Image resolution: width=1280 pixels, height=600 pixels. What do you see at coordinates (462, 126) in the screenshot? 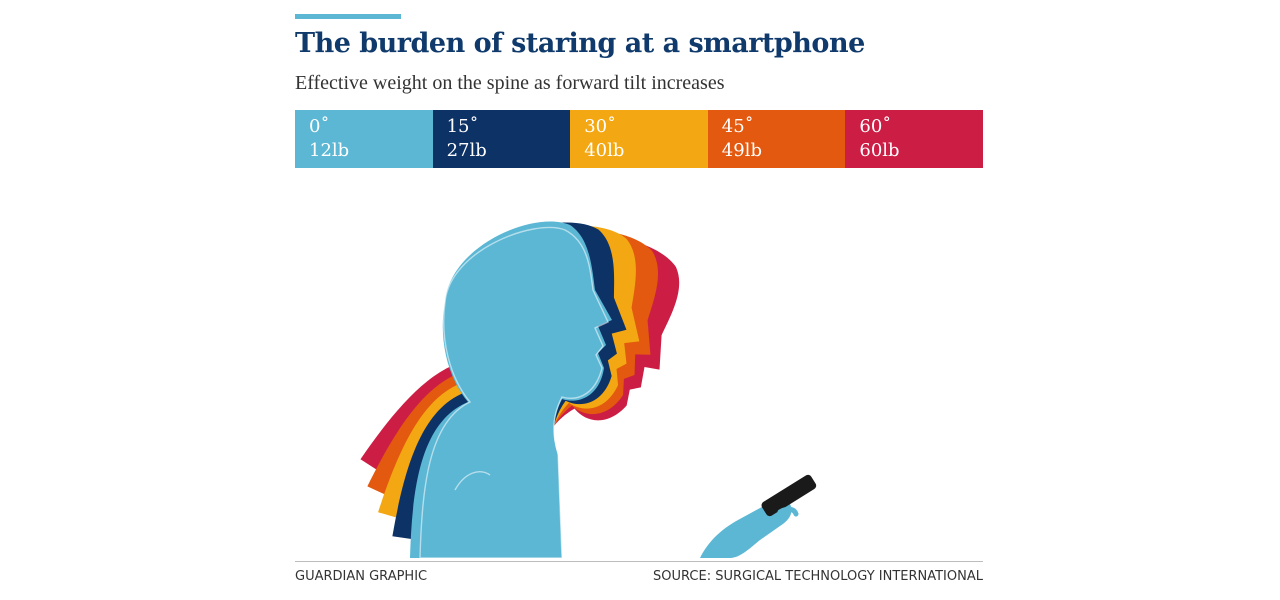
I see `tilt-angle-label: 15˚` at bounding box center [462, 126].